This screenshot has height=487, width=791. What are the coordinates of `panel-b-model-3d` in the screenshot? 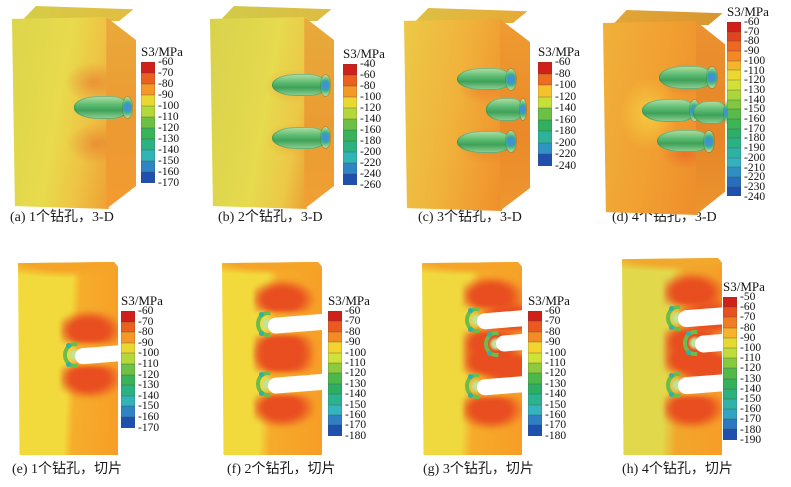 It's located at (272, 107).